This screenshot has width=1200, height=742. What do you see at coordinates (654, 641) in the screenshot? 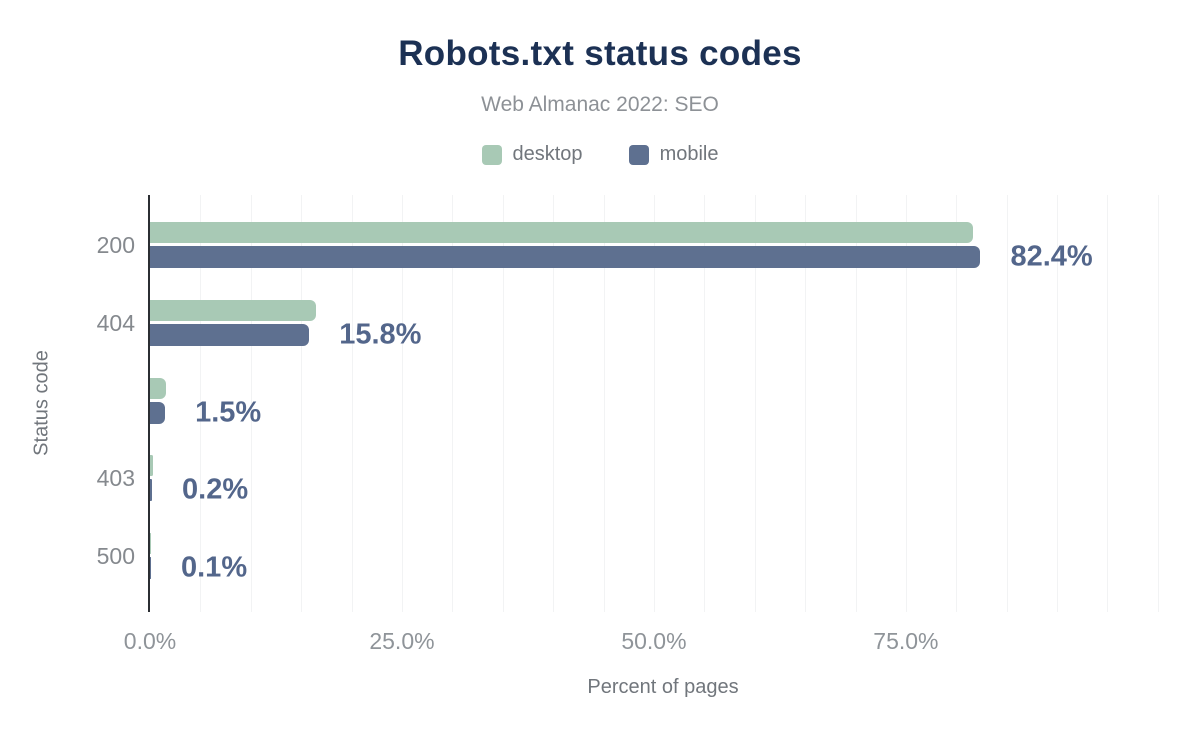
I see `x-tick-label: 50.0%` at bounding box center [654, 641].